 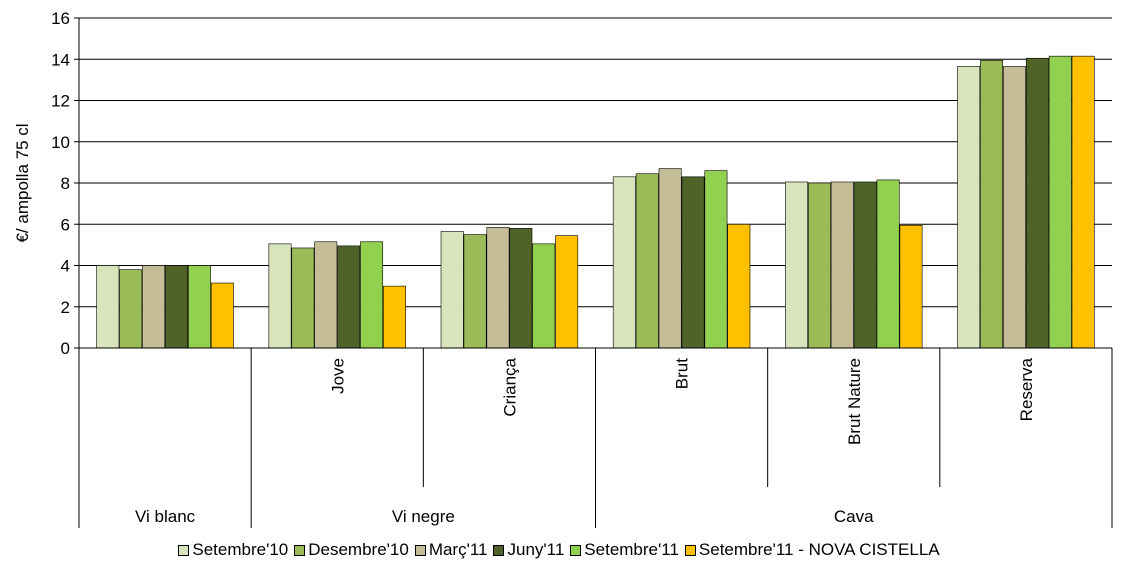 I want to click on legend-label: Desembre'10, so click(x=358, y=549).